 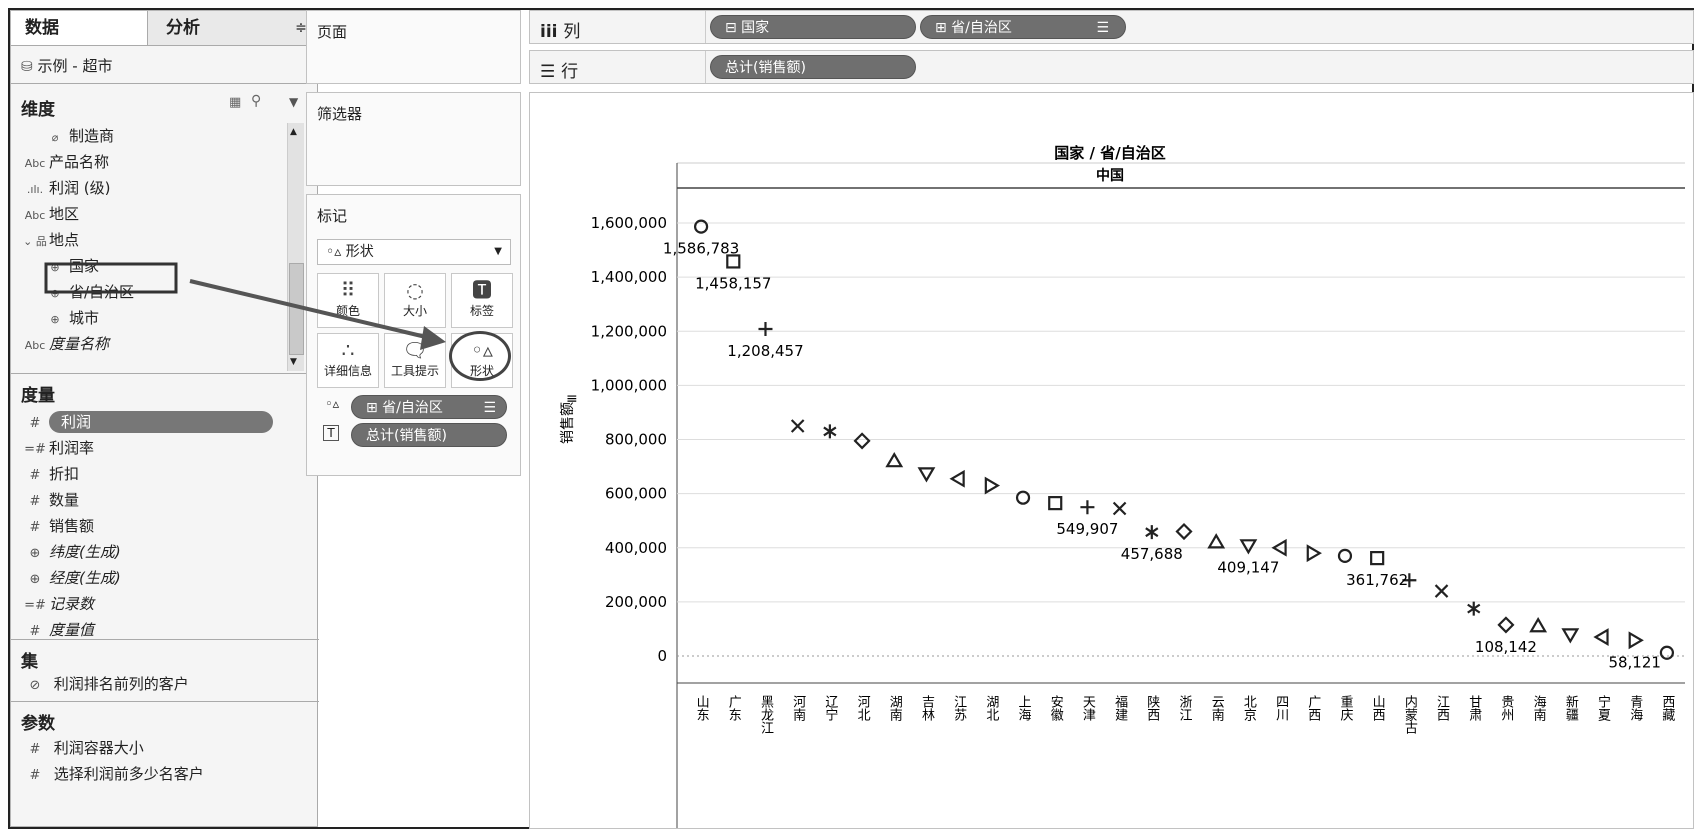 What do you see at coordinates (959, 708) in the screenshot?
I see `x-tick-label: 江苏` at bounding box center [959, 708].